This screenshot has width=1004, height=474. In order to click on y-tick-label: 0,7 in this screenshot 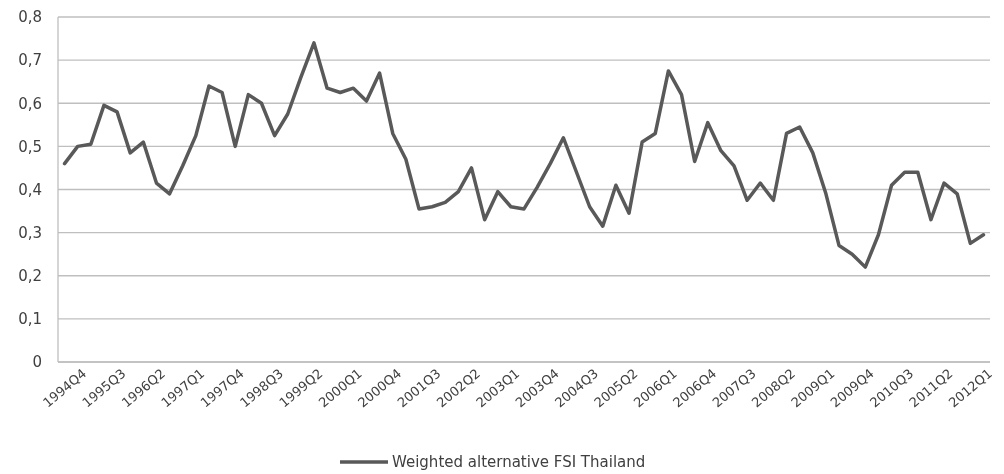, I will do `click(30, 60)`.